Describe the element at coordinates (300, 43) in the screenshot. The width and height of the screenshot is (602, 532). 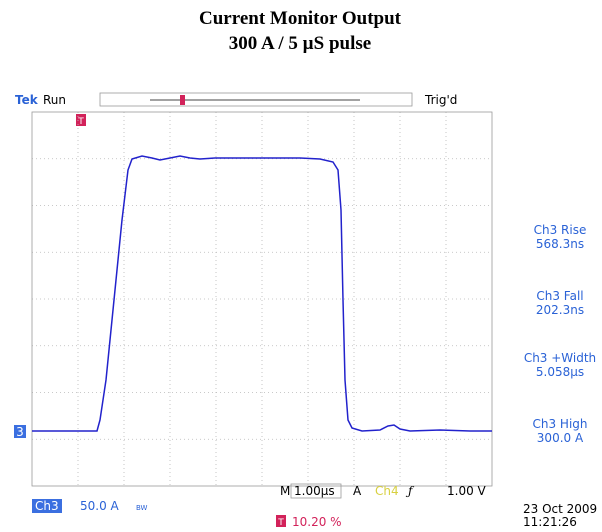
I see `title-line: 300 A / 5 µS pulse` at that location.